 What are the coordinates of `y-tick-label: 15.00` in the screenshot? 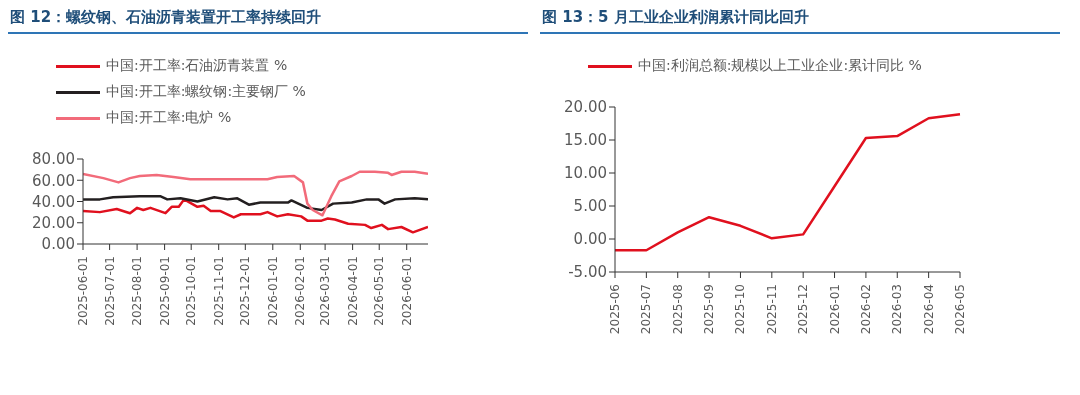 It's located at (585, 140).